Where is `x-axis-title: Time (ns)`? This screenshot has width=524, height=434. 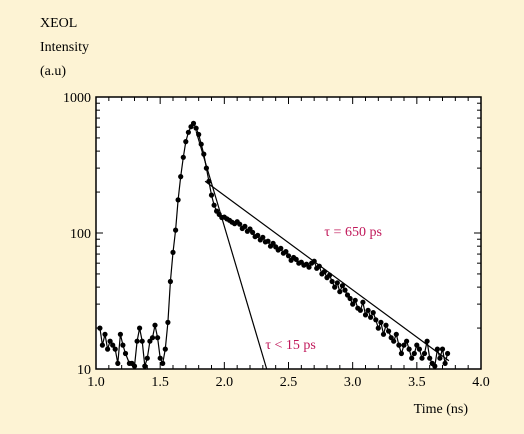 x-axis-title: Time (ns) is located at coordinates (441, 409).